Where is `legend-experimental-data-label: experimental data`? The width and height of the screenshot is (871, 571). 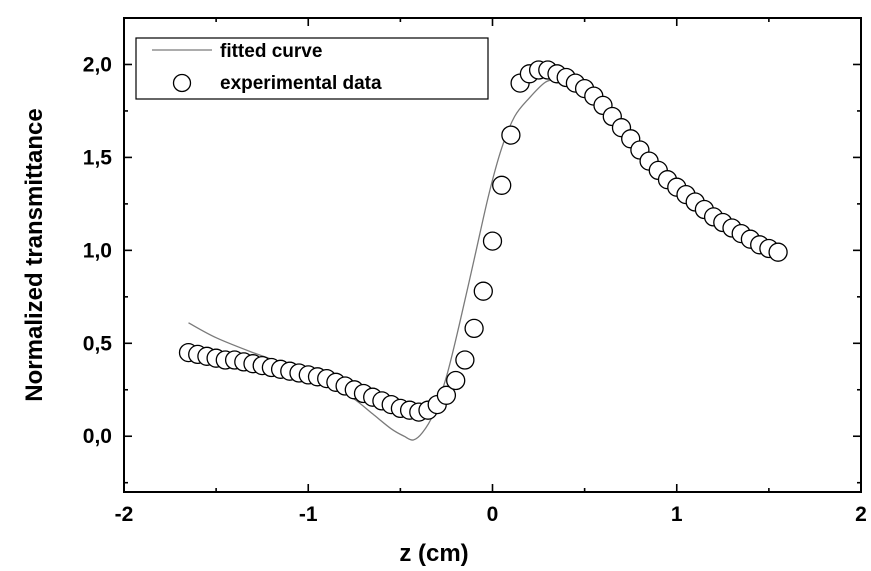
legend-experimental-data-label: experimental data is located at coordinates (301, 83).